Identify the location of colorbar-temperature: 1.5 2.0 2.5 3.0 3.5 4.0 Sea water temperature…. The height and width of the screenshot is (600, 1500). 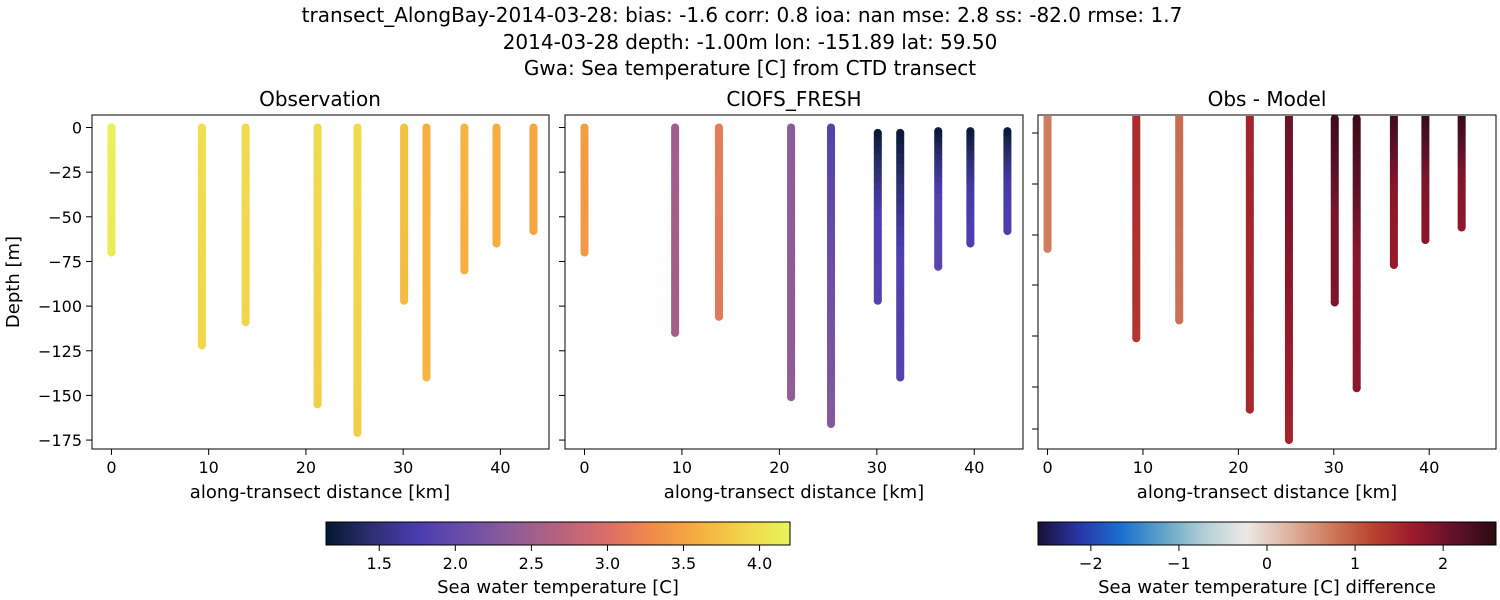
(558, 559).